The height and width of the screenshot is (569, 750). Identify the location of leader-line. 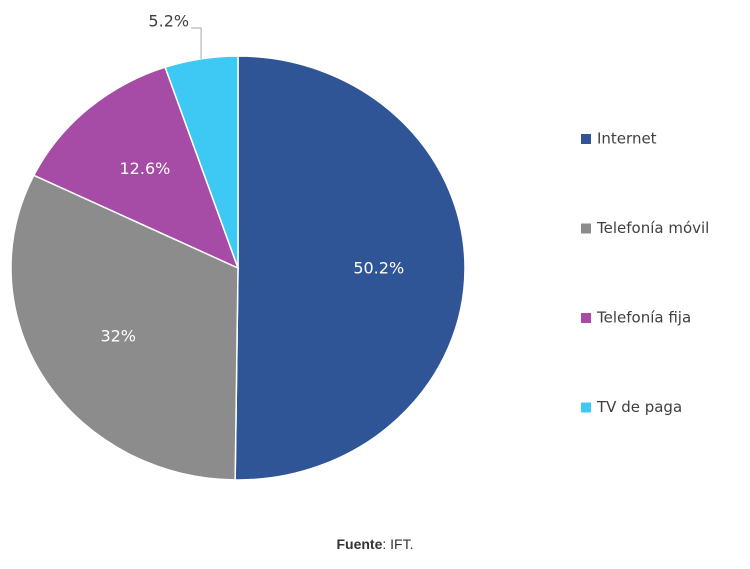
(196, 43).